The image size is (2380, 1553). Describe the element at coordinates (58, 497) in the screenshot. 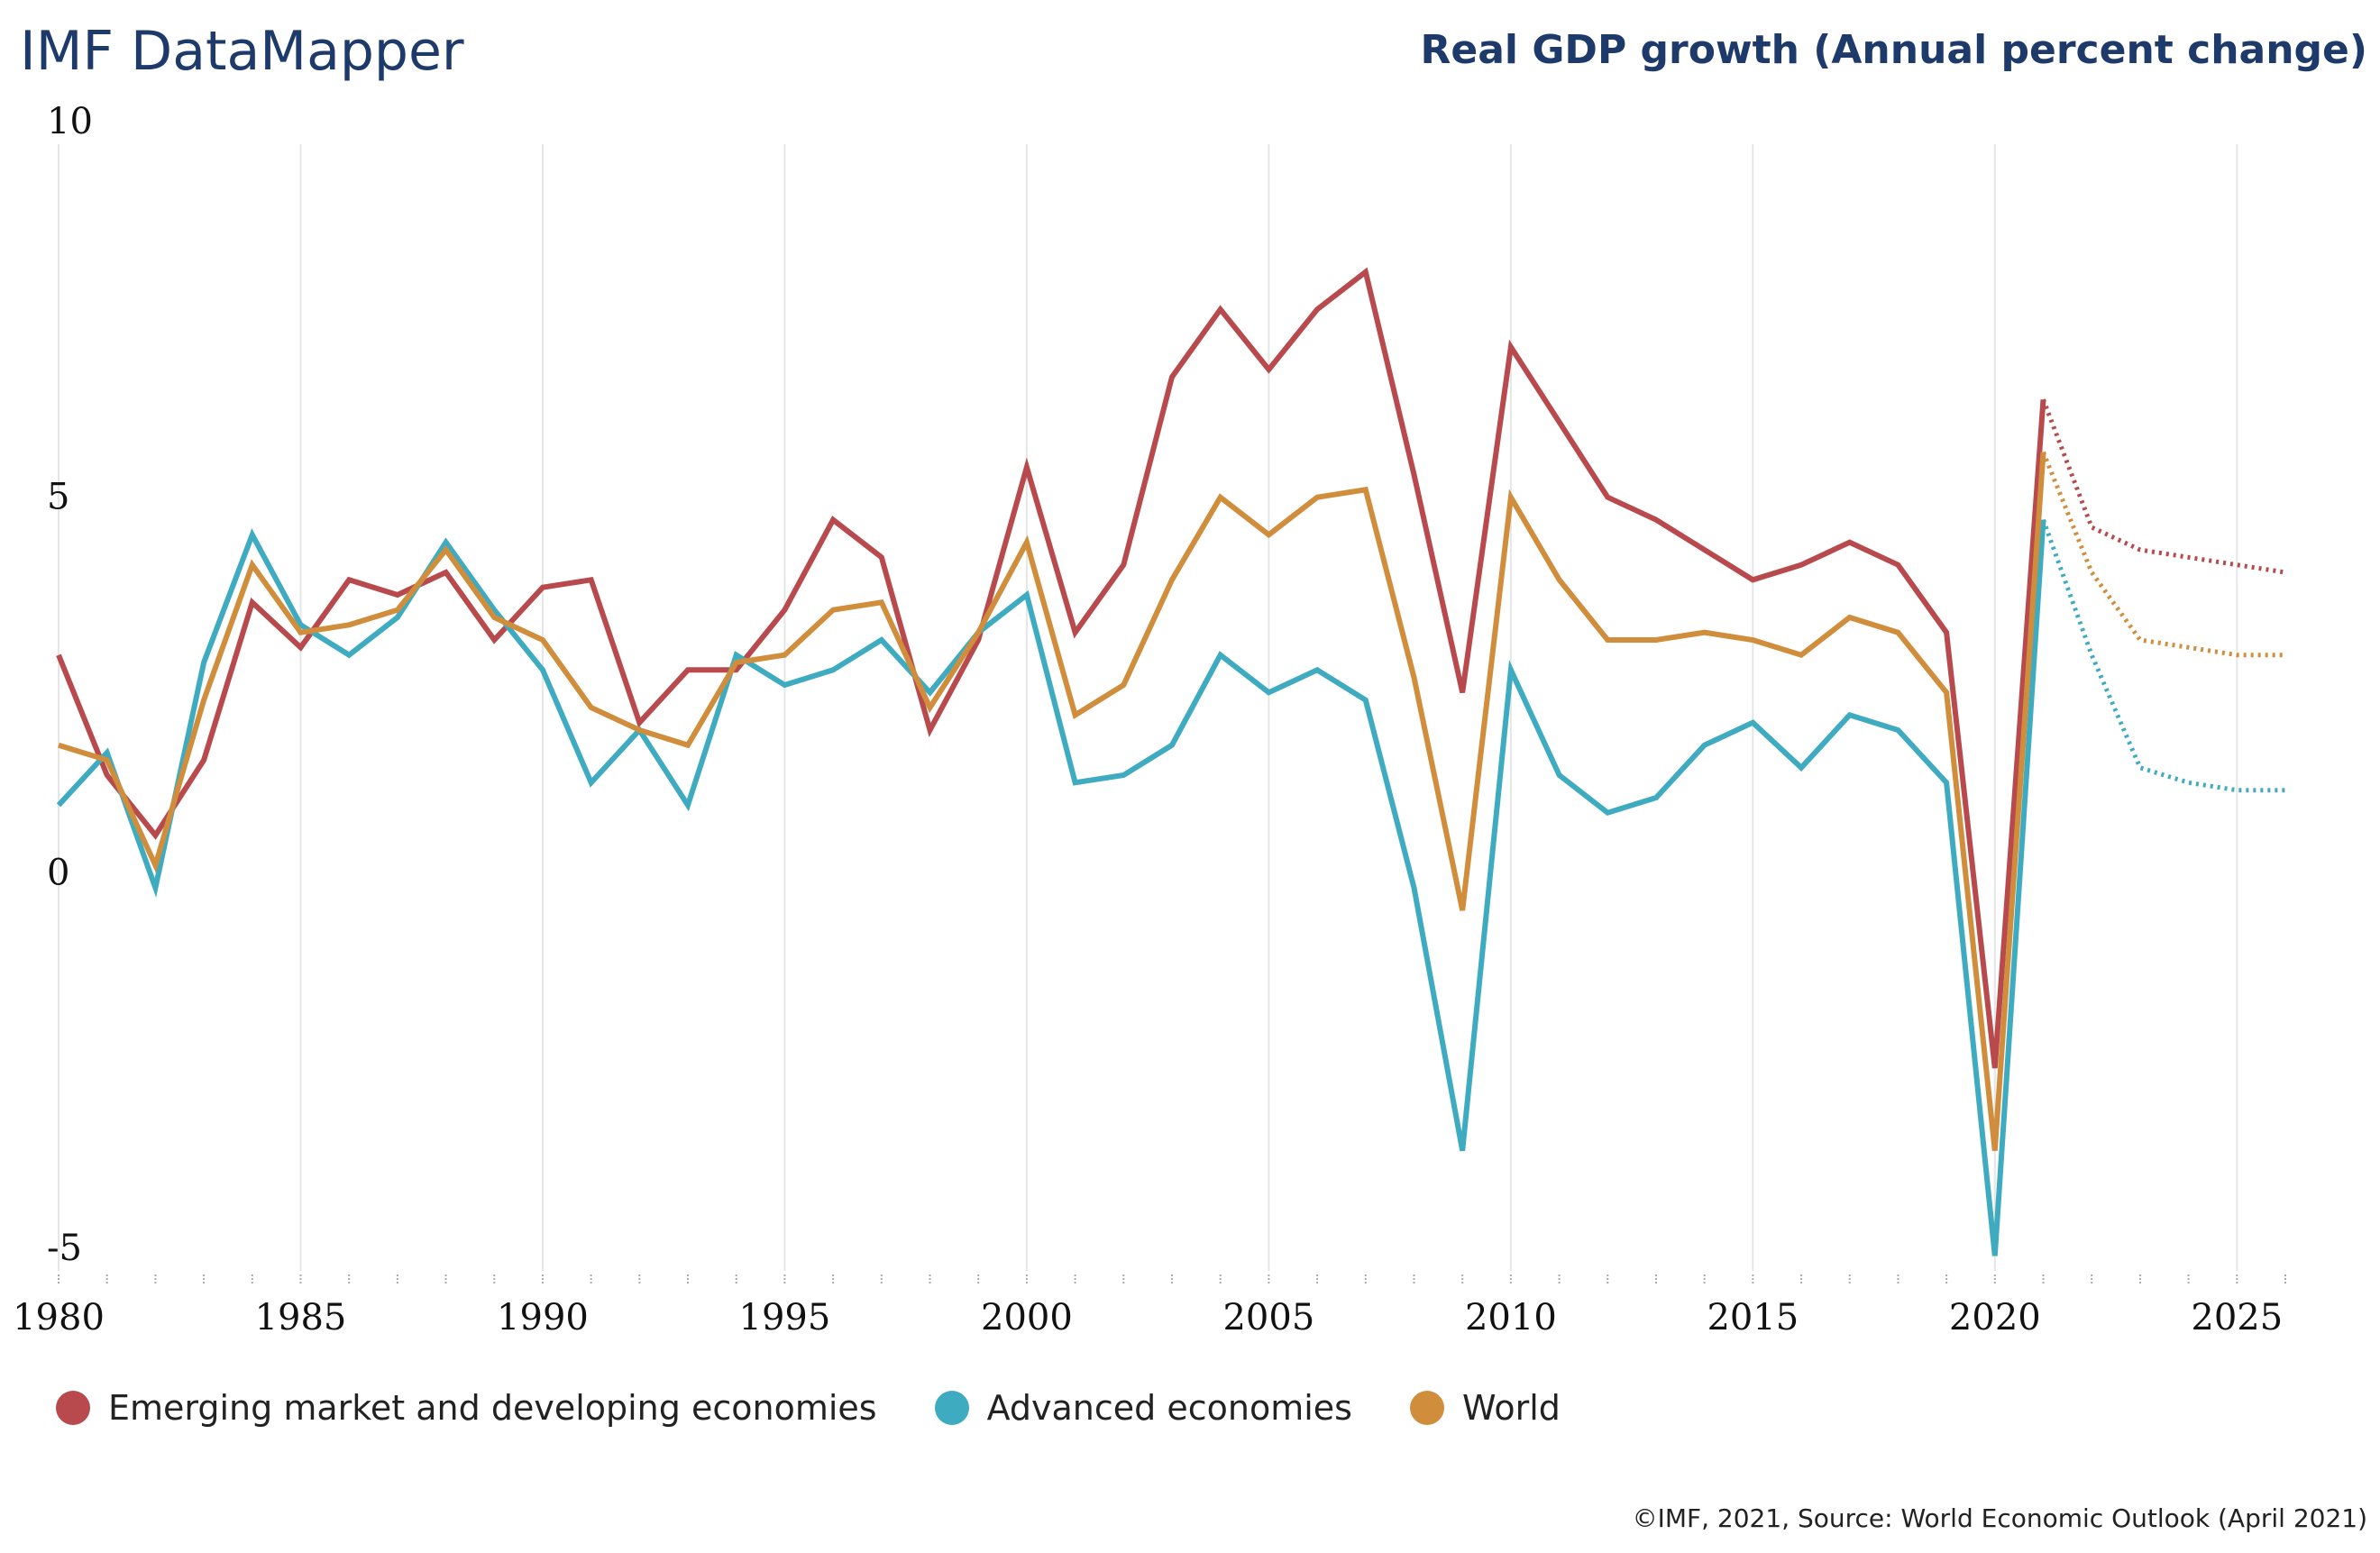

I see `y-tick-label-5: 5` at that location.